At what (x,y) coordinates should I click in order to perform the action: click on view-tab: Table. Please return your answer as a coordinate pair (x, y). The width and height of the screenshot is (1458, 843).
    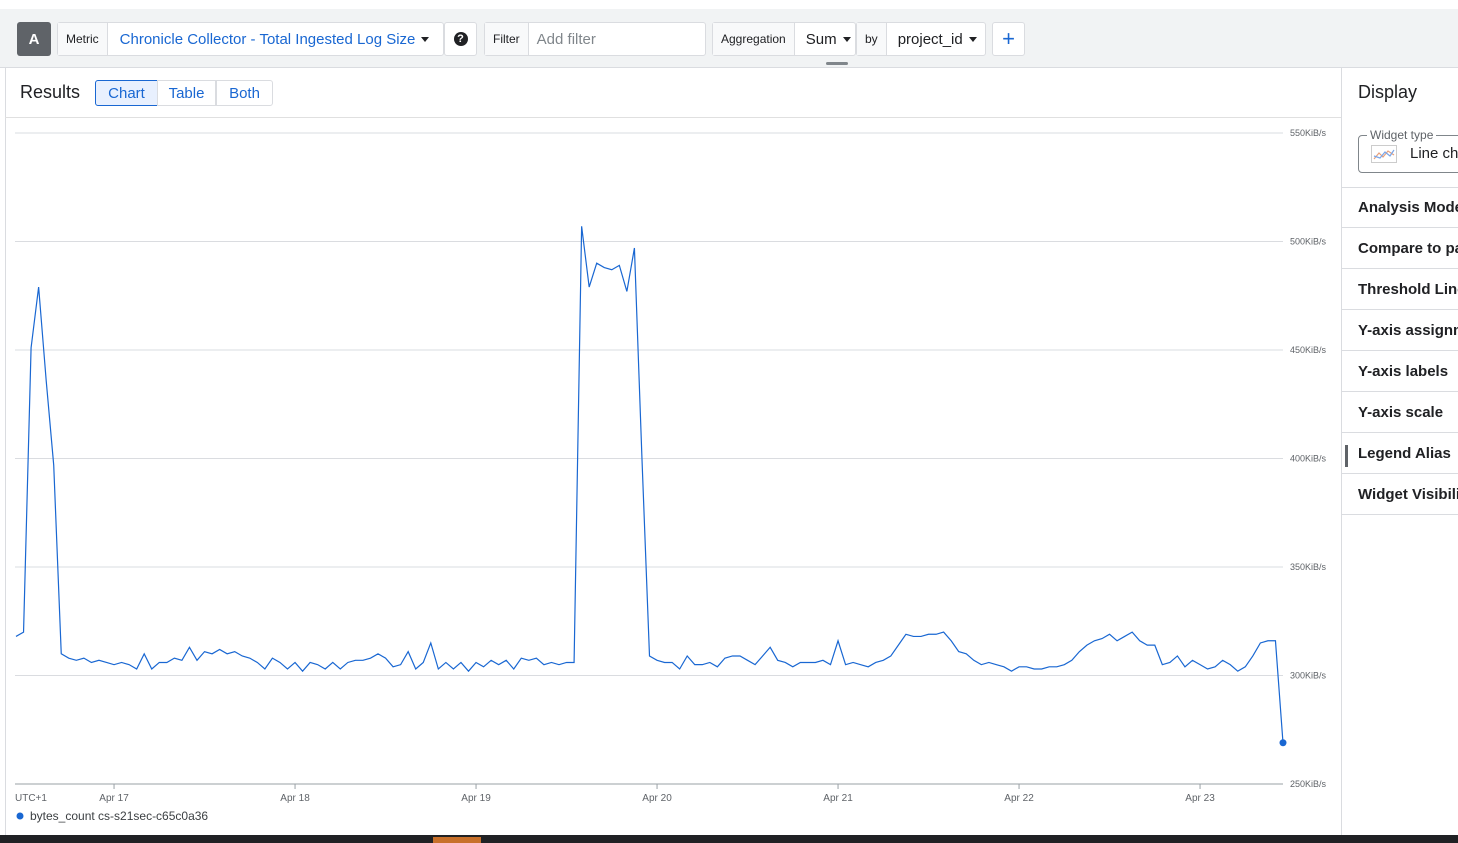
    Looking at the image, I should click on (186, 93).